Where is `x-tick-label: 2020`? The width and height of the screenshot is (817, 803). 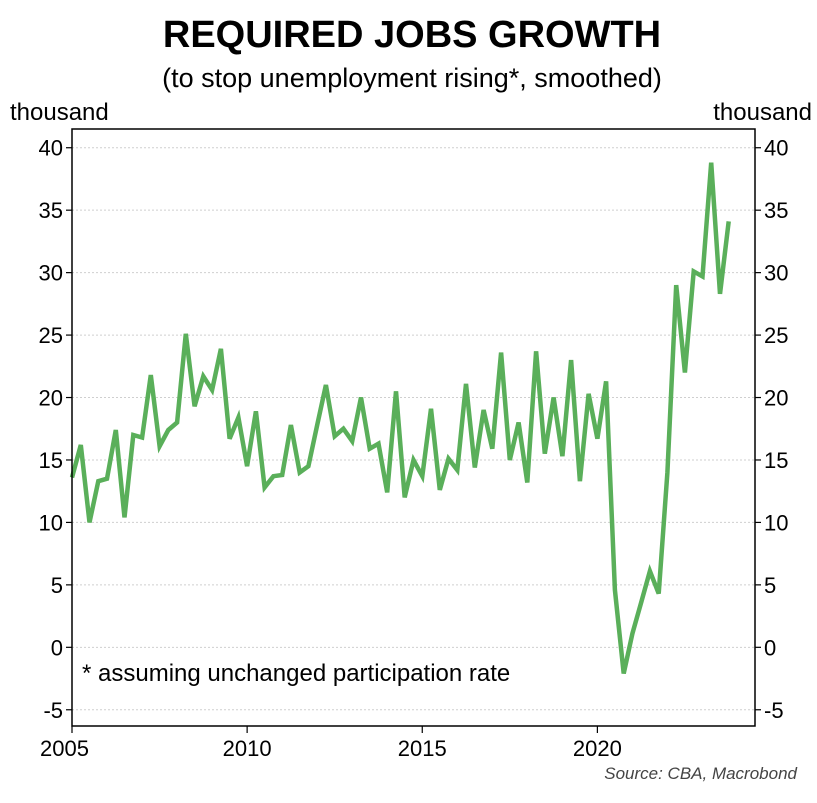
x-tick-label: 2020 is located at coordinates (597, 748).